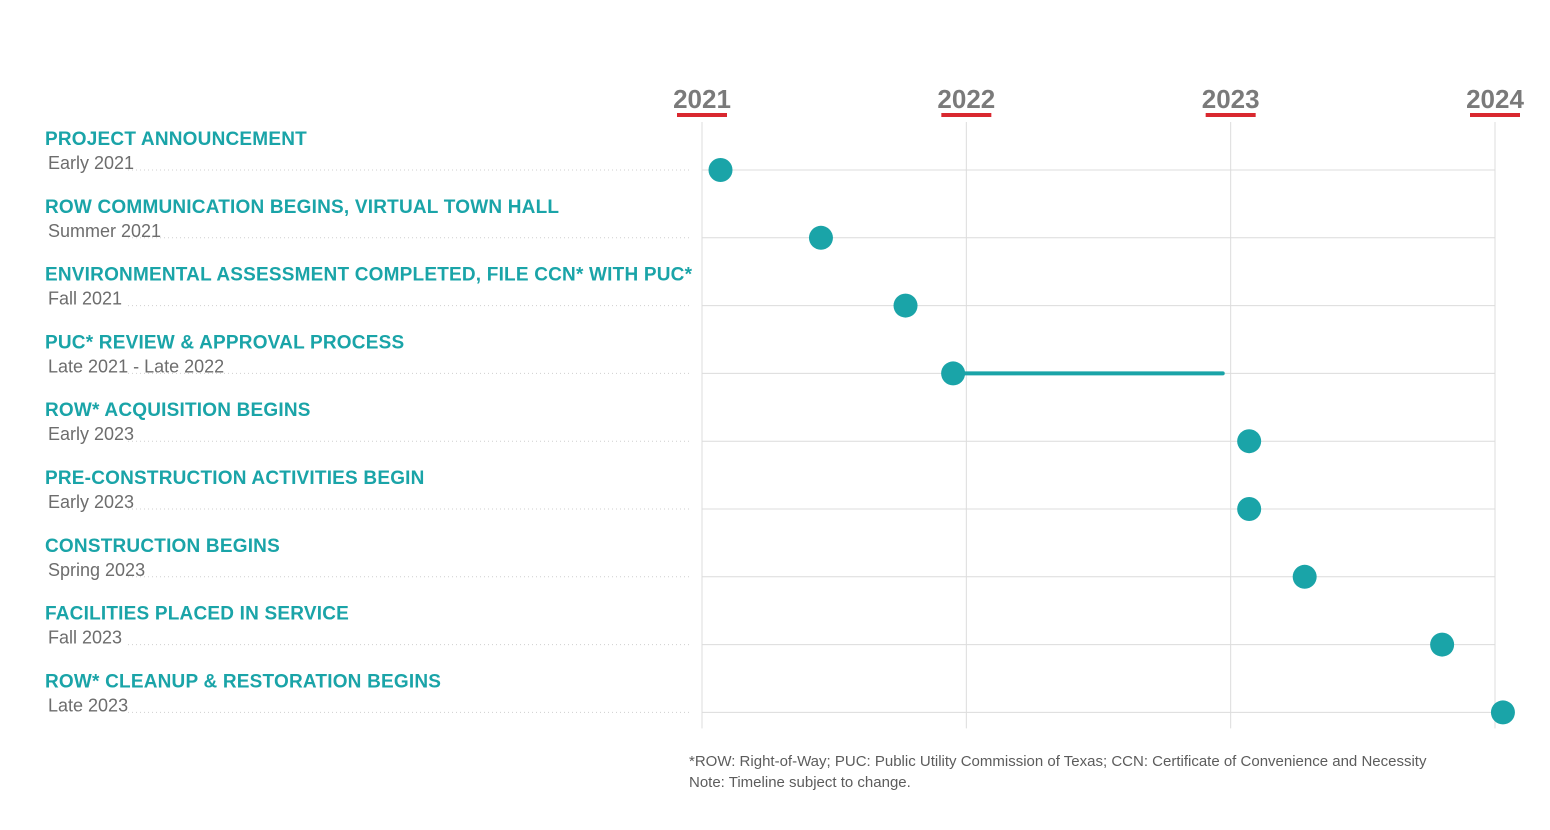  Describe the element at coordinates (224, 342) in the screenshot. I see `milestone-title: PUC* REVIEW & APPROVAL PROCESS` at that location.